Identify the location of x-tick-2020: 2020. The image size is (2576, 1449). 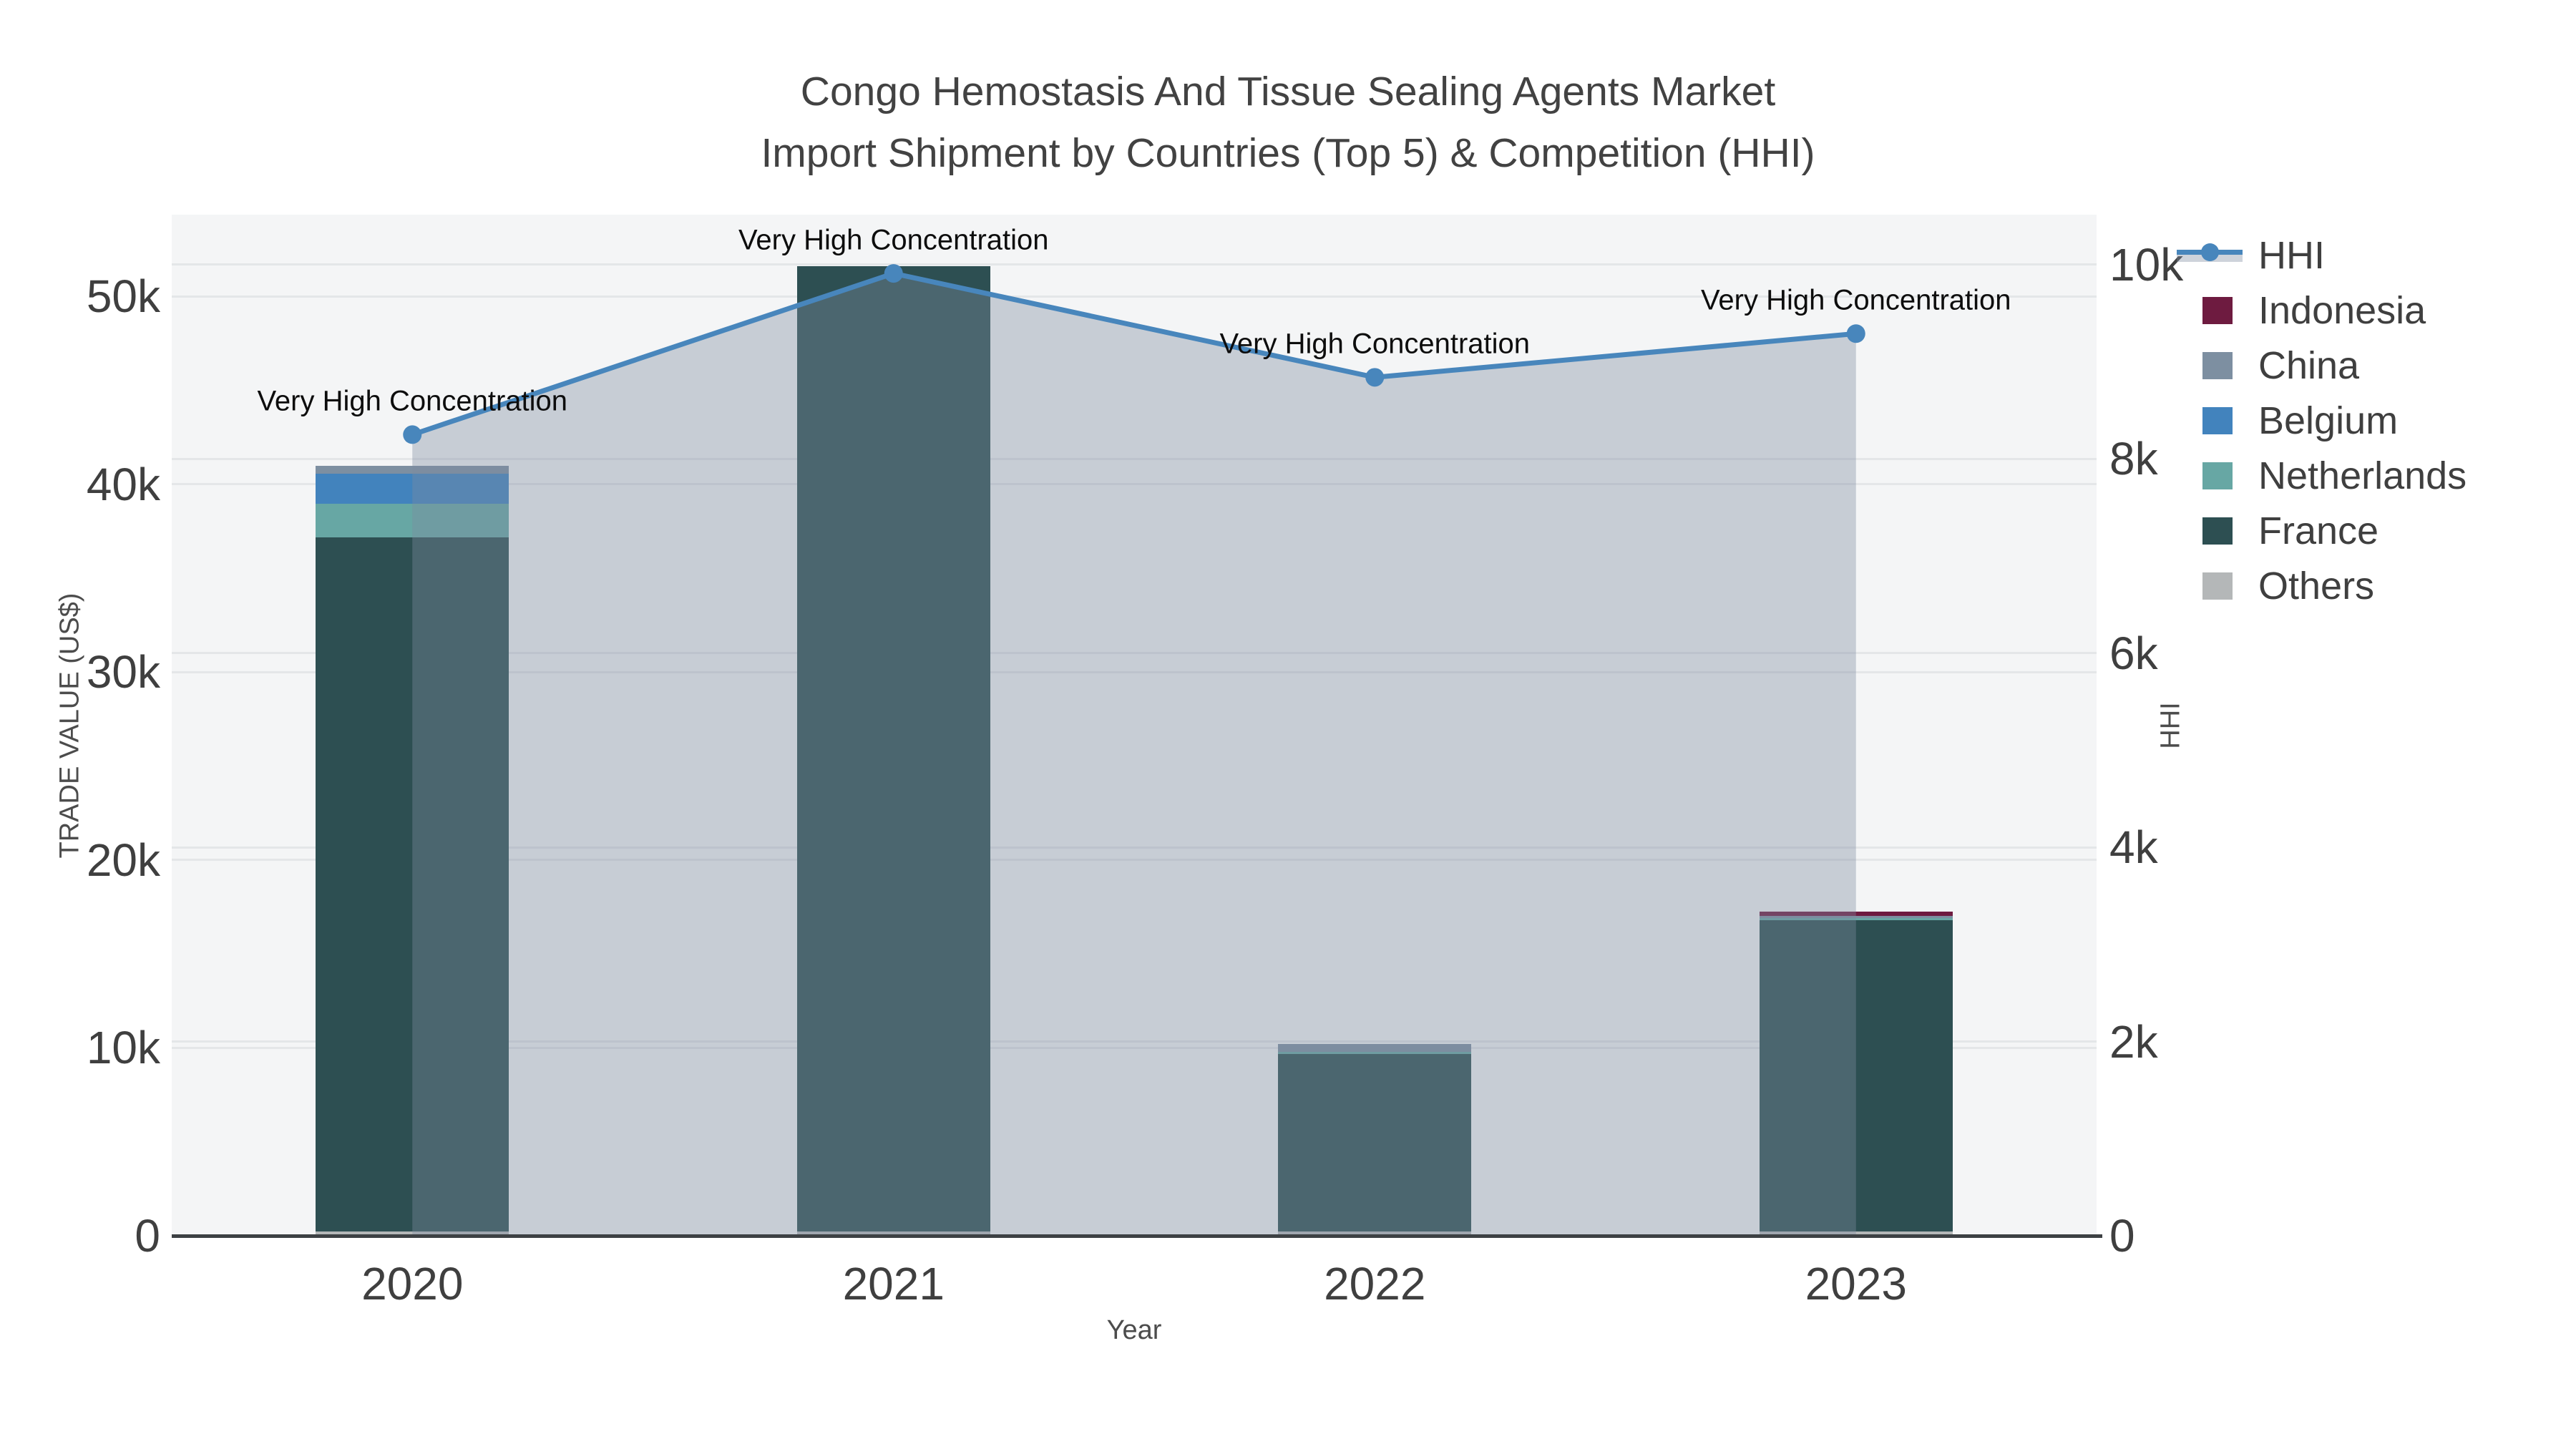
(412, 1283).